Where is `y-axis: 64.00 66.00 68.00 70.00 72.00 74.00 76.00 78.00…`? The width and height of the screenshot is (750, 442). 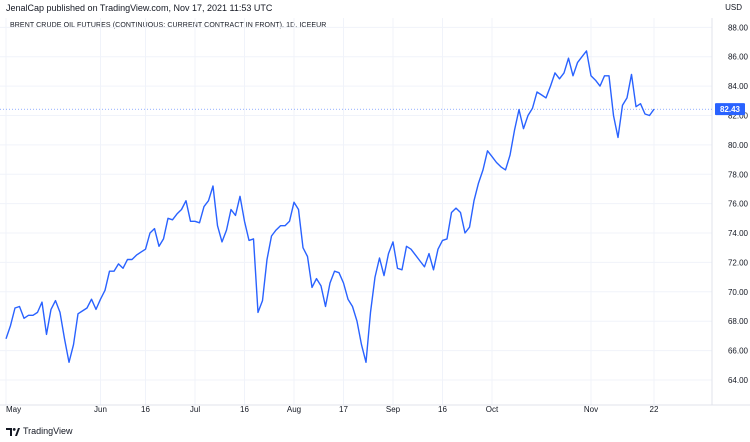 y-axis: 64.00 66.00 68.00 70.00 72.00 74.00 76.00 78.00… is located at coordinates (738, 204).